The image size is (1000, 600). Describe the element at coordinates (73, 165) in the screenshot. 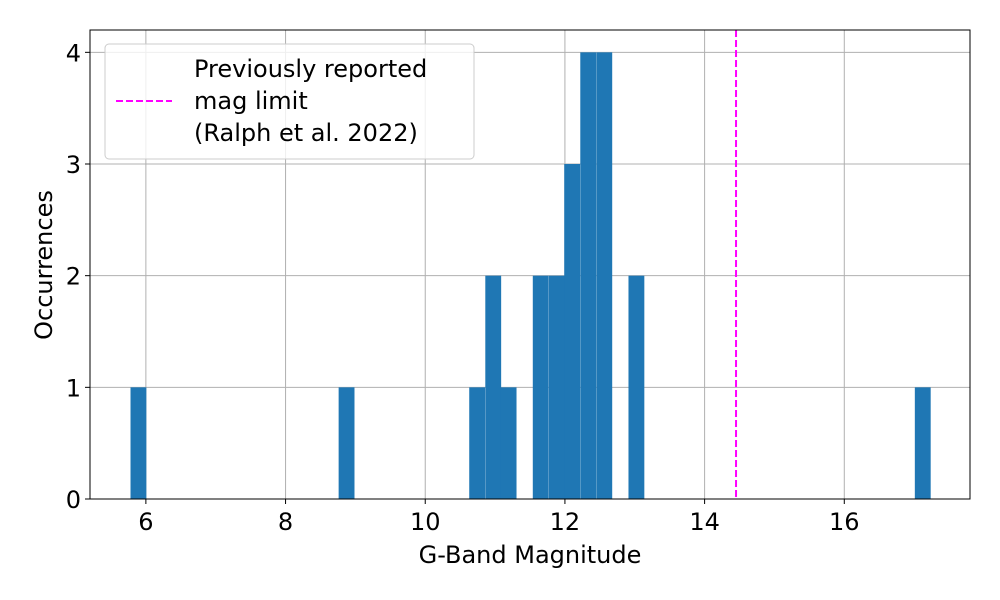

I see `y-tick-label: 3` at that location.